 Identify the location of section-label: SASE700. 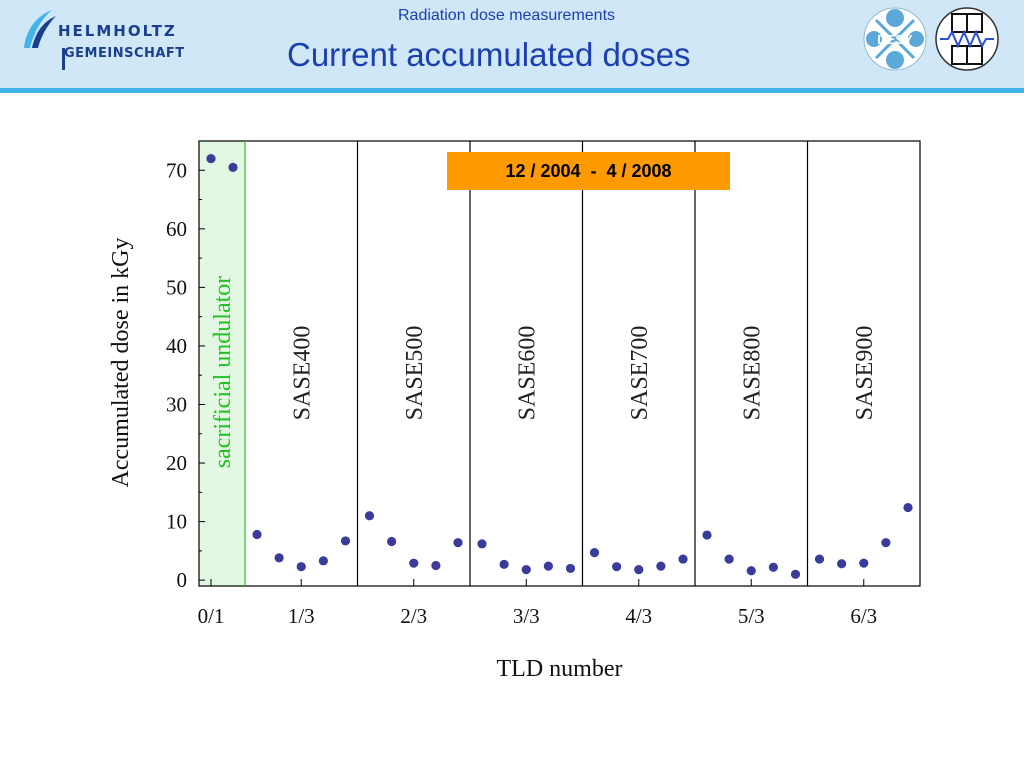
(640, 373).